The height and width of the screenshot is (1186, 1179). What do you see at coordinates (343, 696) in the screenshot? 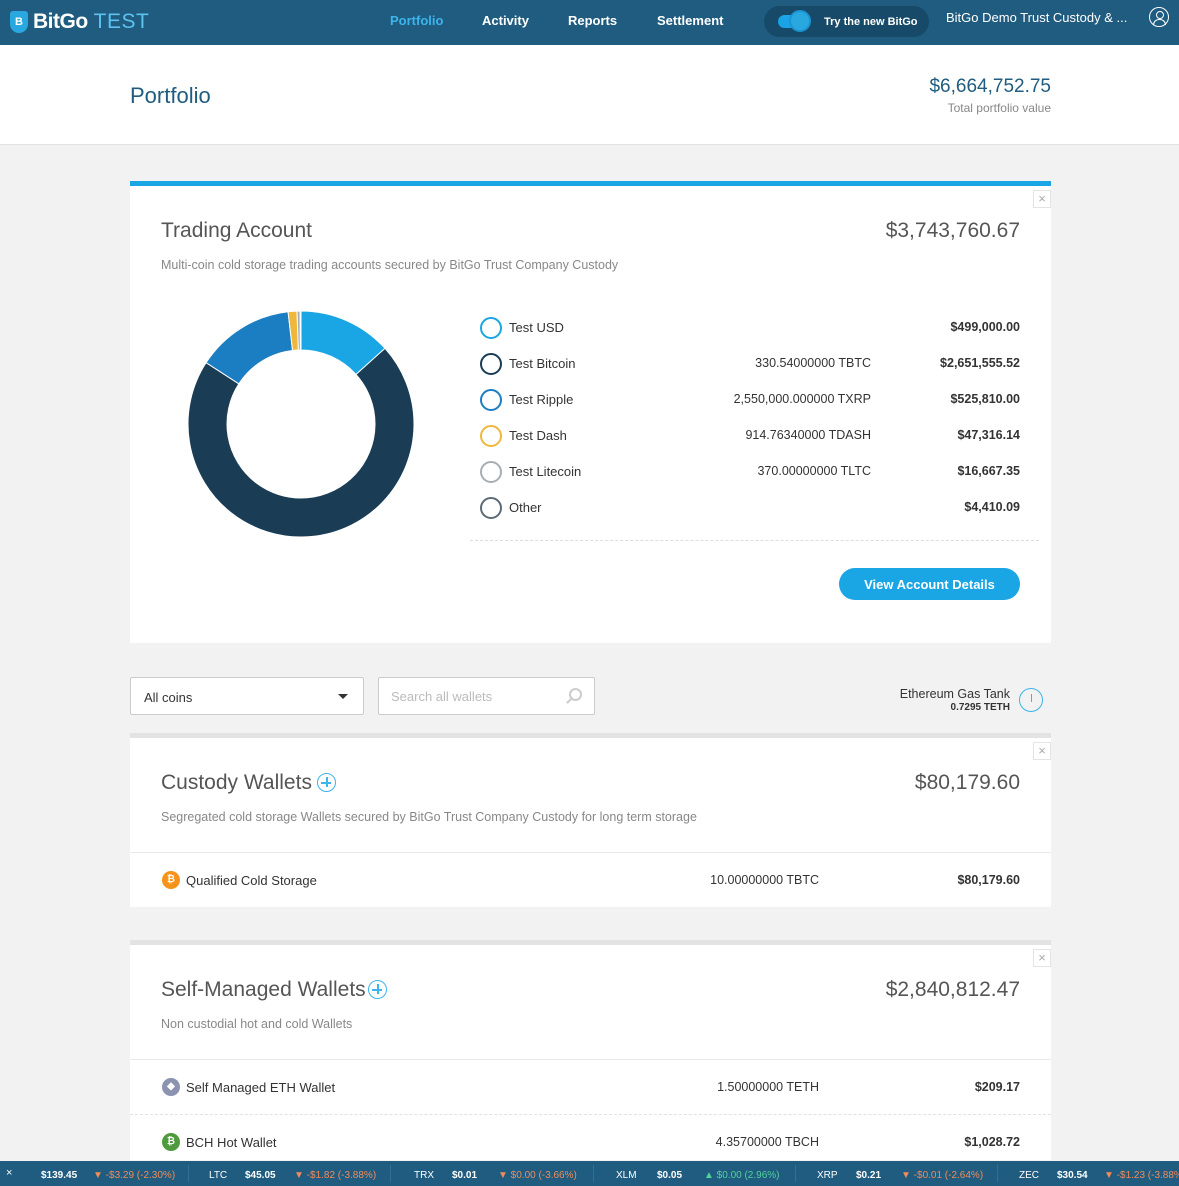
I see `caret-down-icon` at bounding box center [343, 696].